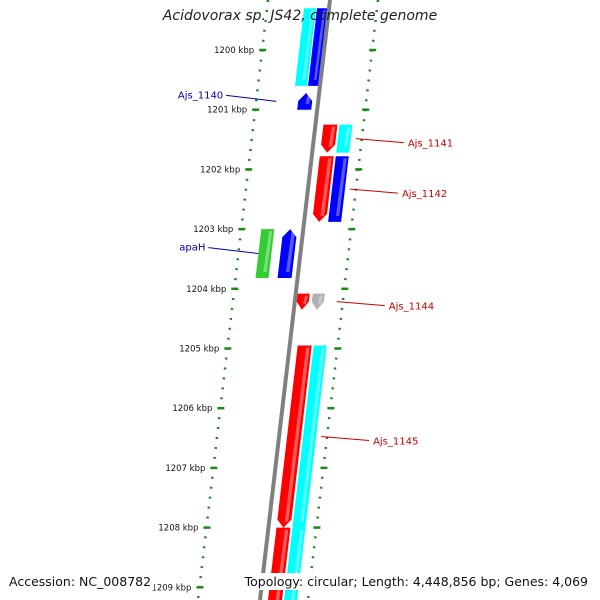 The image size is (600, 600). Describe the element at coordinates (398, 194) in the screenshot. I see `label-ajs-1142: Ajs_1142` at that location.